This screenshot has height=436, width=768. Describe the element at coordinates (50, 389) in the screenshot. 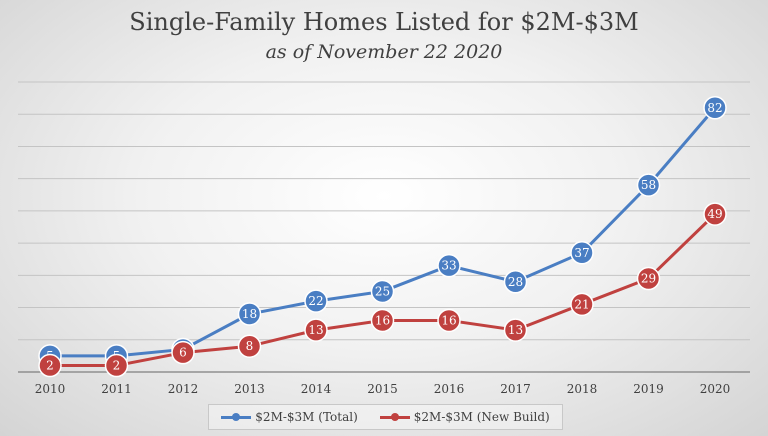

I see `x-tick-label: 2010` at that location.